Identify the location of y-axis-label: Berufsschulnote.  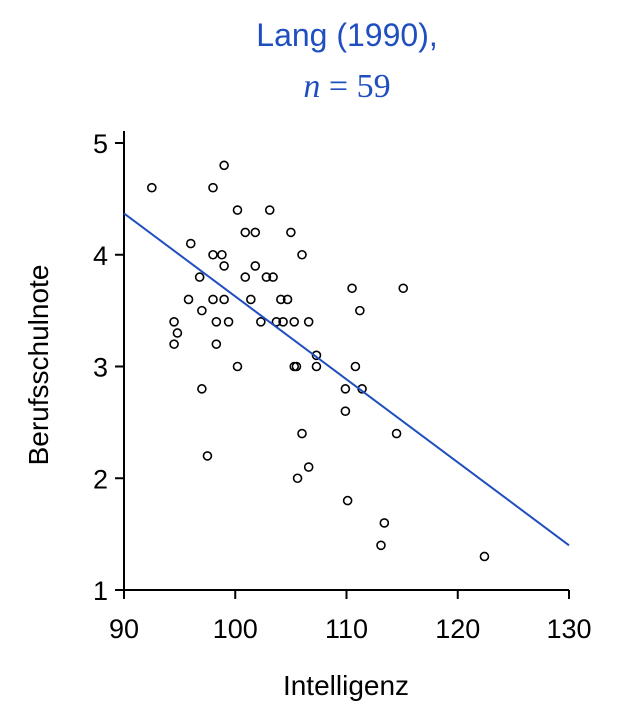
(38, 365).